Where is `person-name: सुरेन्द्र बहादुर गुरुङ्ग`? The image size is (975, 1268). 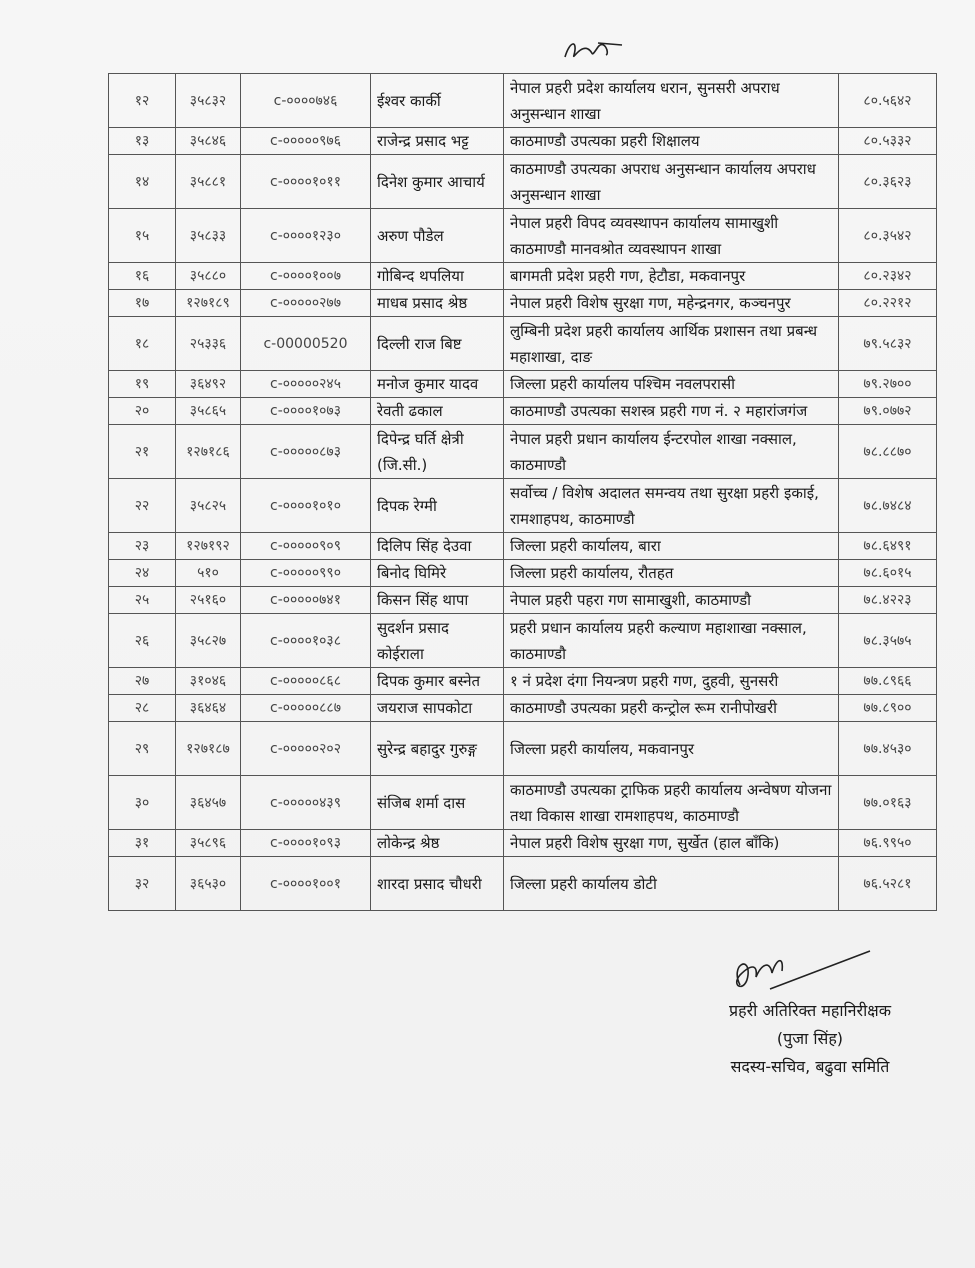
person-name: सुरेन्द्र बहादुर गुरुङ्ग is located at coordinates (437, 748).